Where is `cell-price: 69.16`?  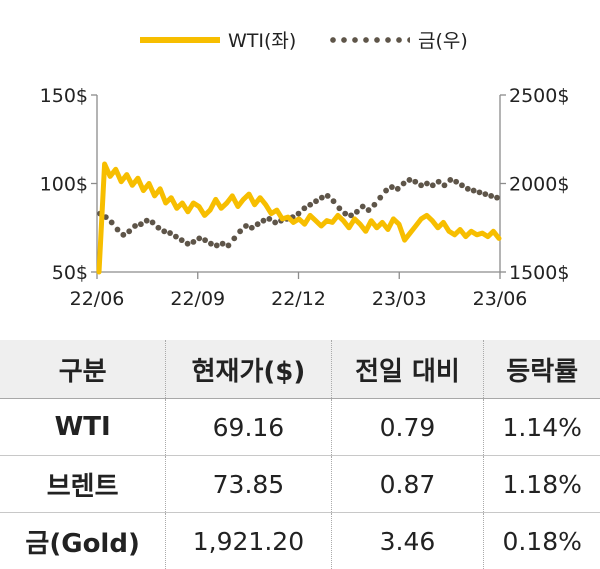 cell-price: 69.16 is located at coordinates (248, 427).